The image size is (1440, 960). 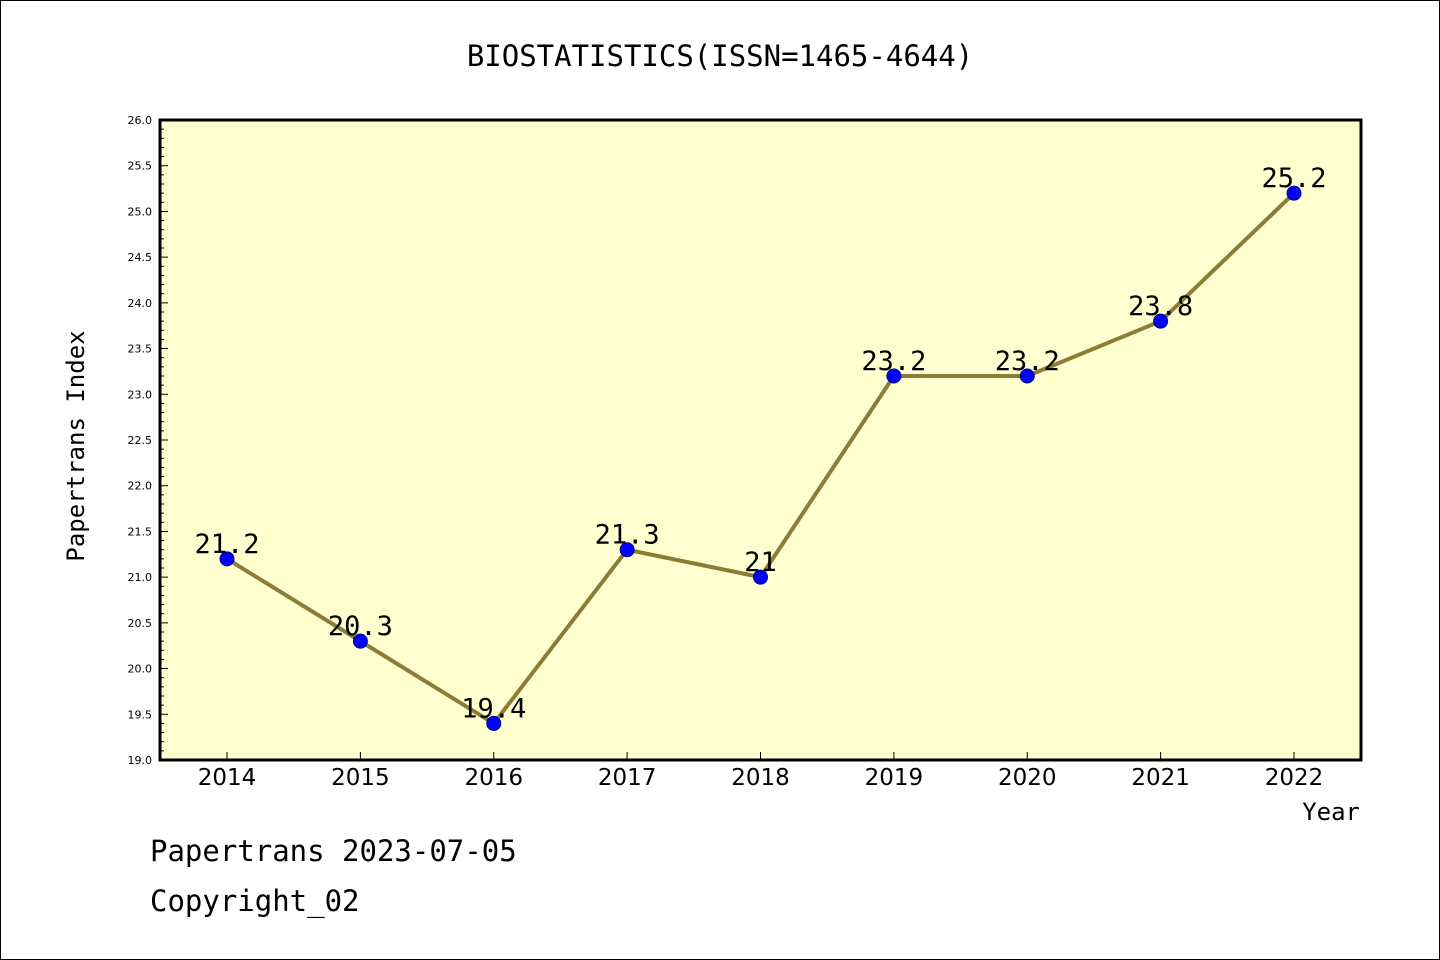 I want to click on y-tick-label: 25.5, so click(x=140, y=166).